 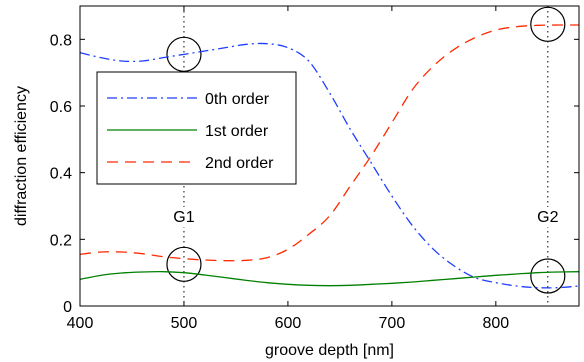 I want to click on x-tick-label: 700, so click(x=392, y=323).